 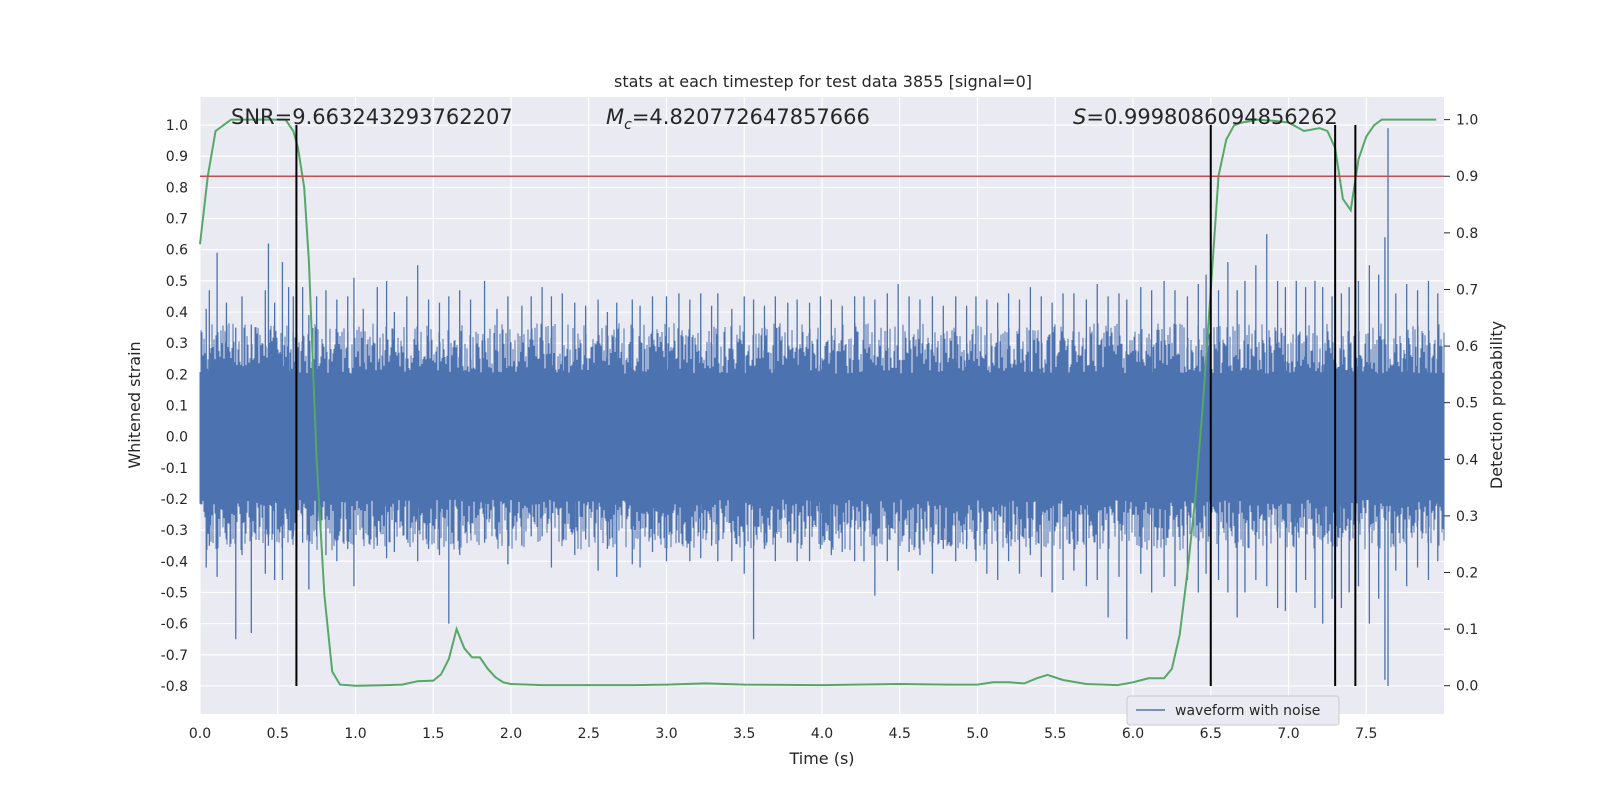 I want to click on y2-axis-label: Detection probability, so click(x=1496, y=405).